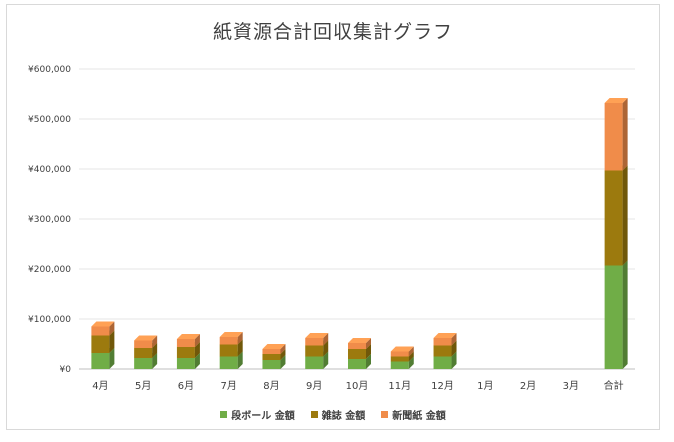  I want to click on x-tick-label: 2月, so click(528, 386).